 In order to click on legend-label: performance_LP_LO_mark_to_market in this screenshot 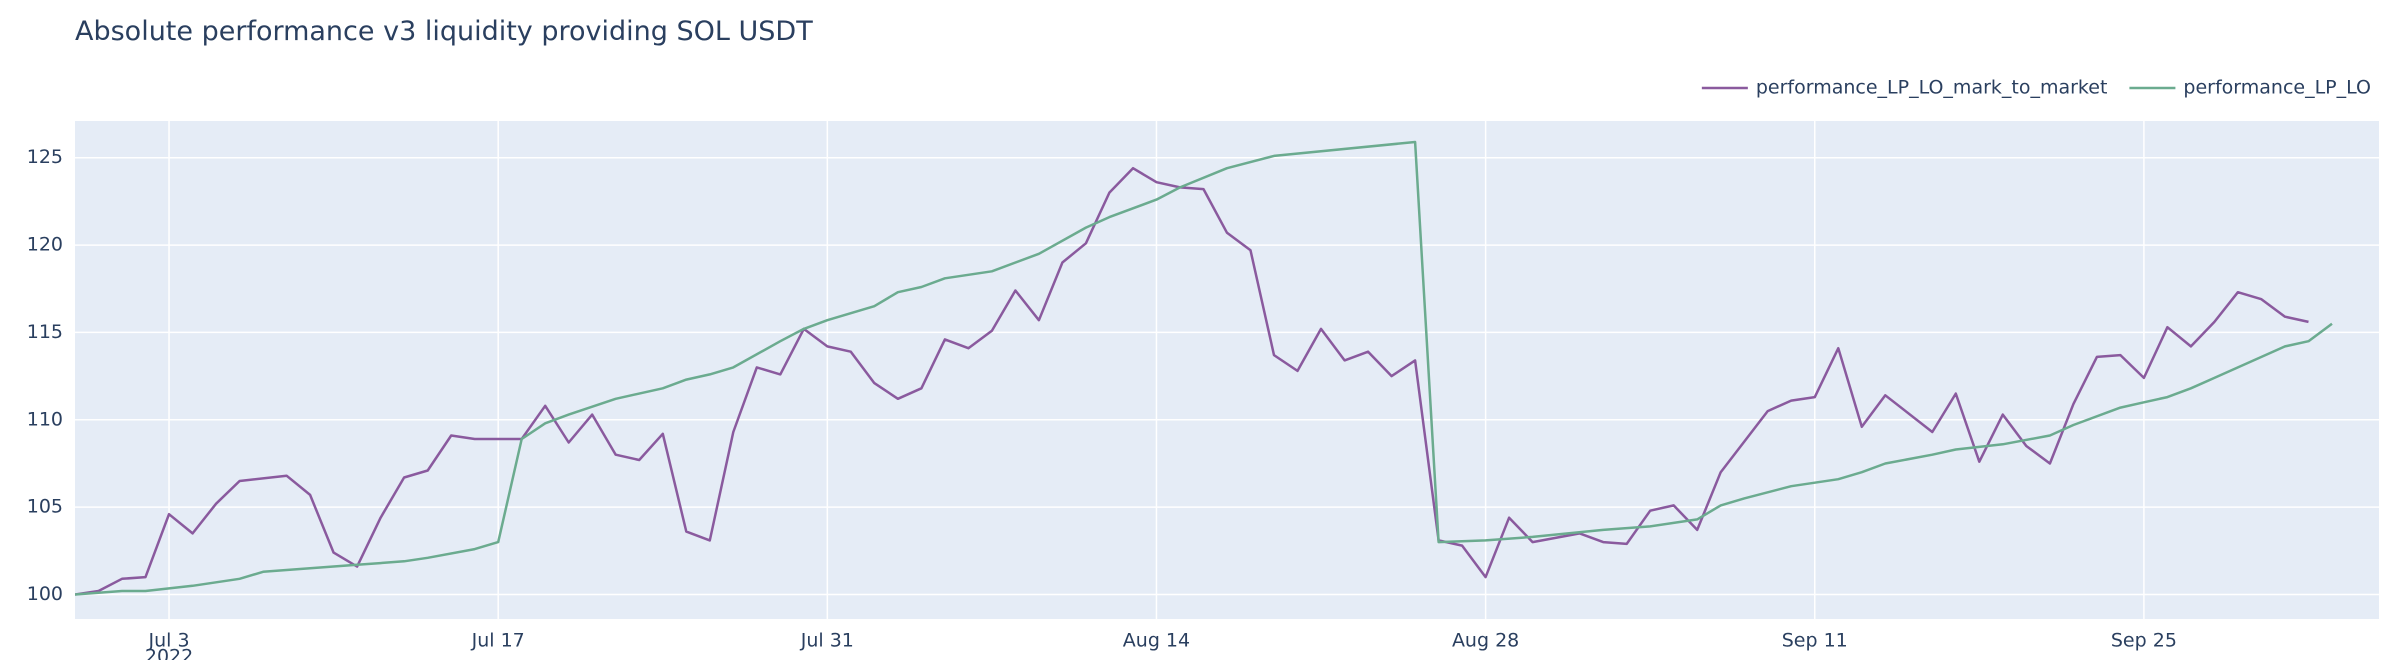, I will do `click(1932, 88)`.